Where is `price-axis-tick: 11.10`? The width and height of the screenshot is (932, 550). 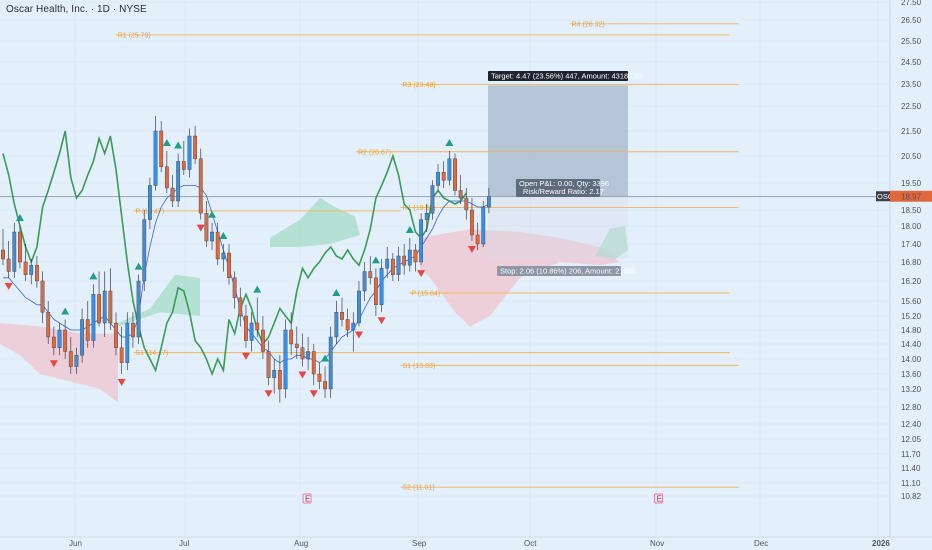
price-axis-tick: 11.10 is located at coordinates (911, 483).